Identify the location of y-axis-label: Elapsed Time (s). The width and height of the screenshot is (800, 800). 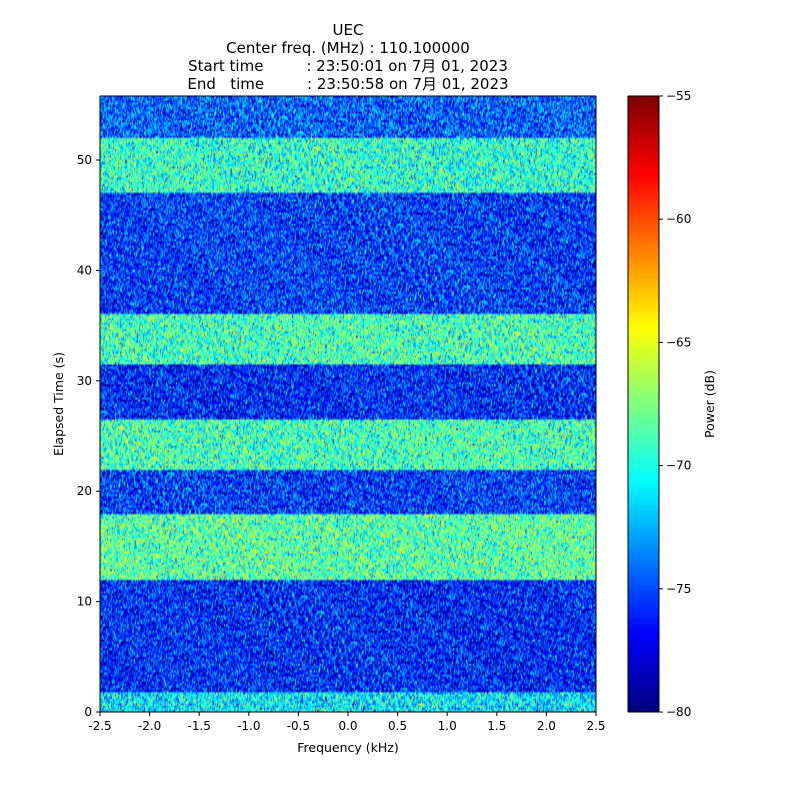
(58, 404).